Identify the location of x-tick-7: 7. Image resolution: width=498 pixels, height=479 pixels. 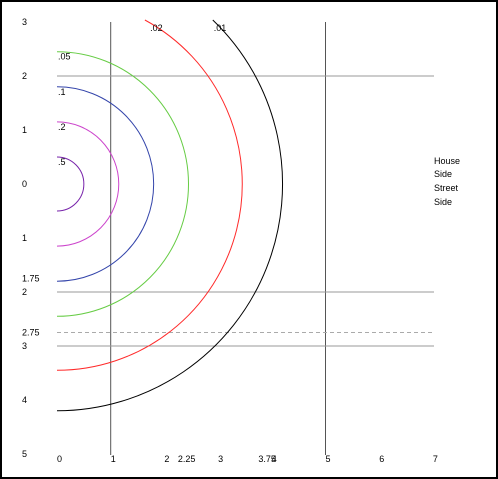
(435, 459).